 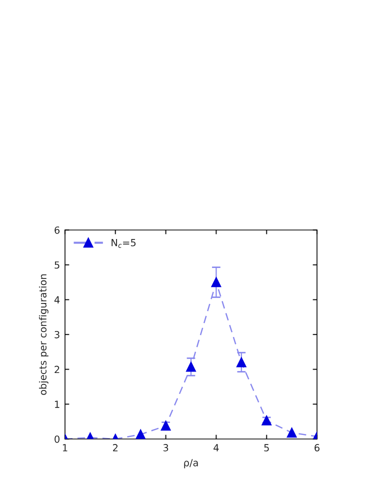 What do you see at coordinates (57, 370) in the screenshot?
I see `y-tick-label: 2` at bounding box center [57, 370].